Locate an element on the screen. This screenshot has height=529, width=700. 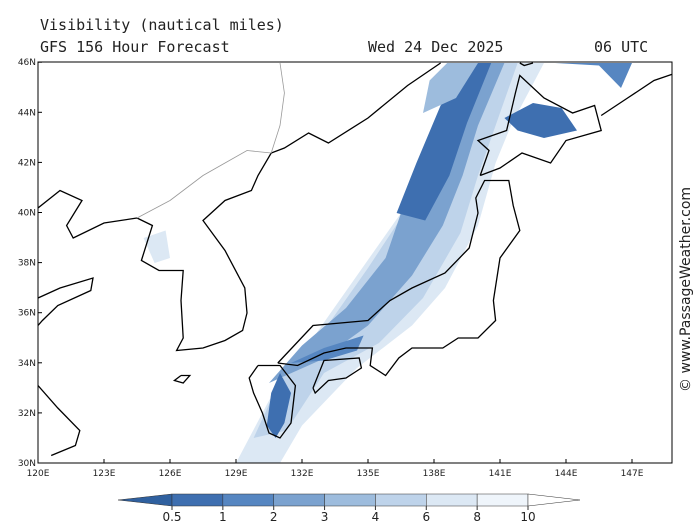
colorbar-label: 2 is located at coordinates (274, 517).